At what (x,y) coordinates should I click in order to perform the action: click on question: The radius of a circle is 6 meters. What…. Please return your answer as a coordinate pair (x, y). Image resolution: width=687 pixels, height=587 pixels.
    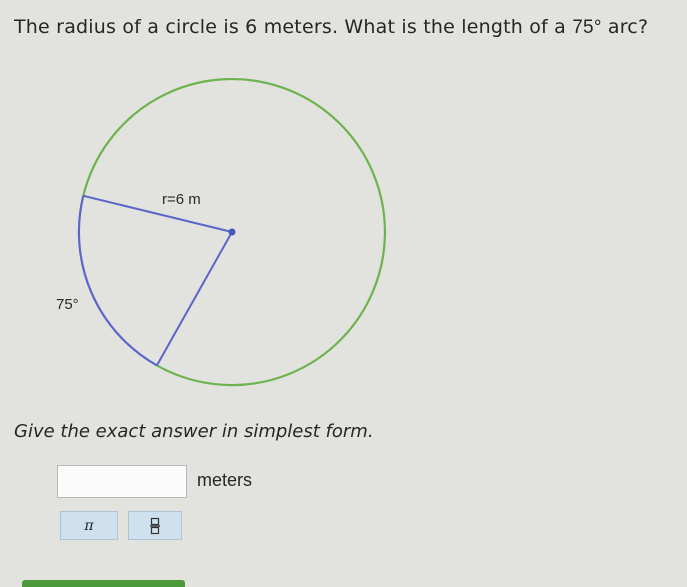
    Looking at the image, I should click on (331, 27).